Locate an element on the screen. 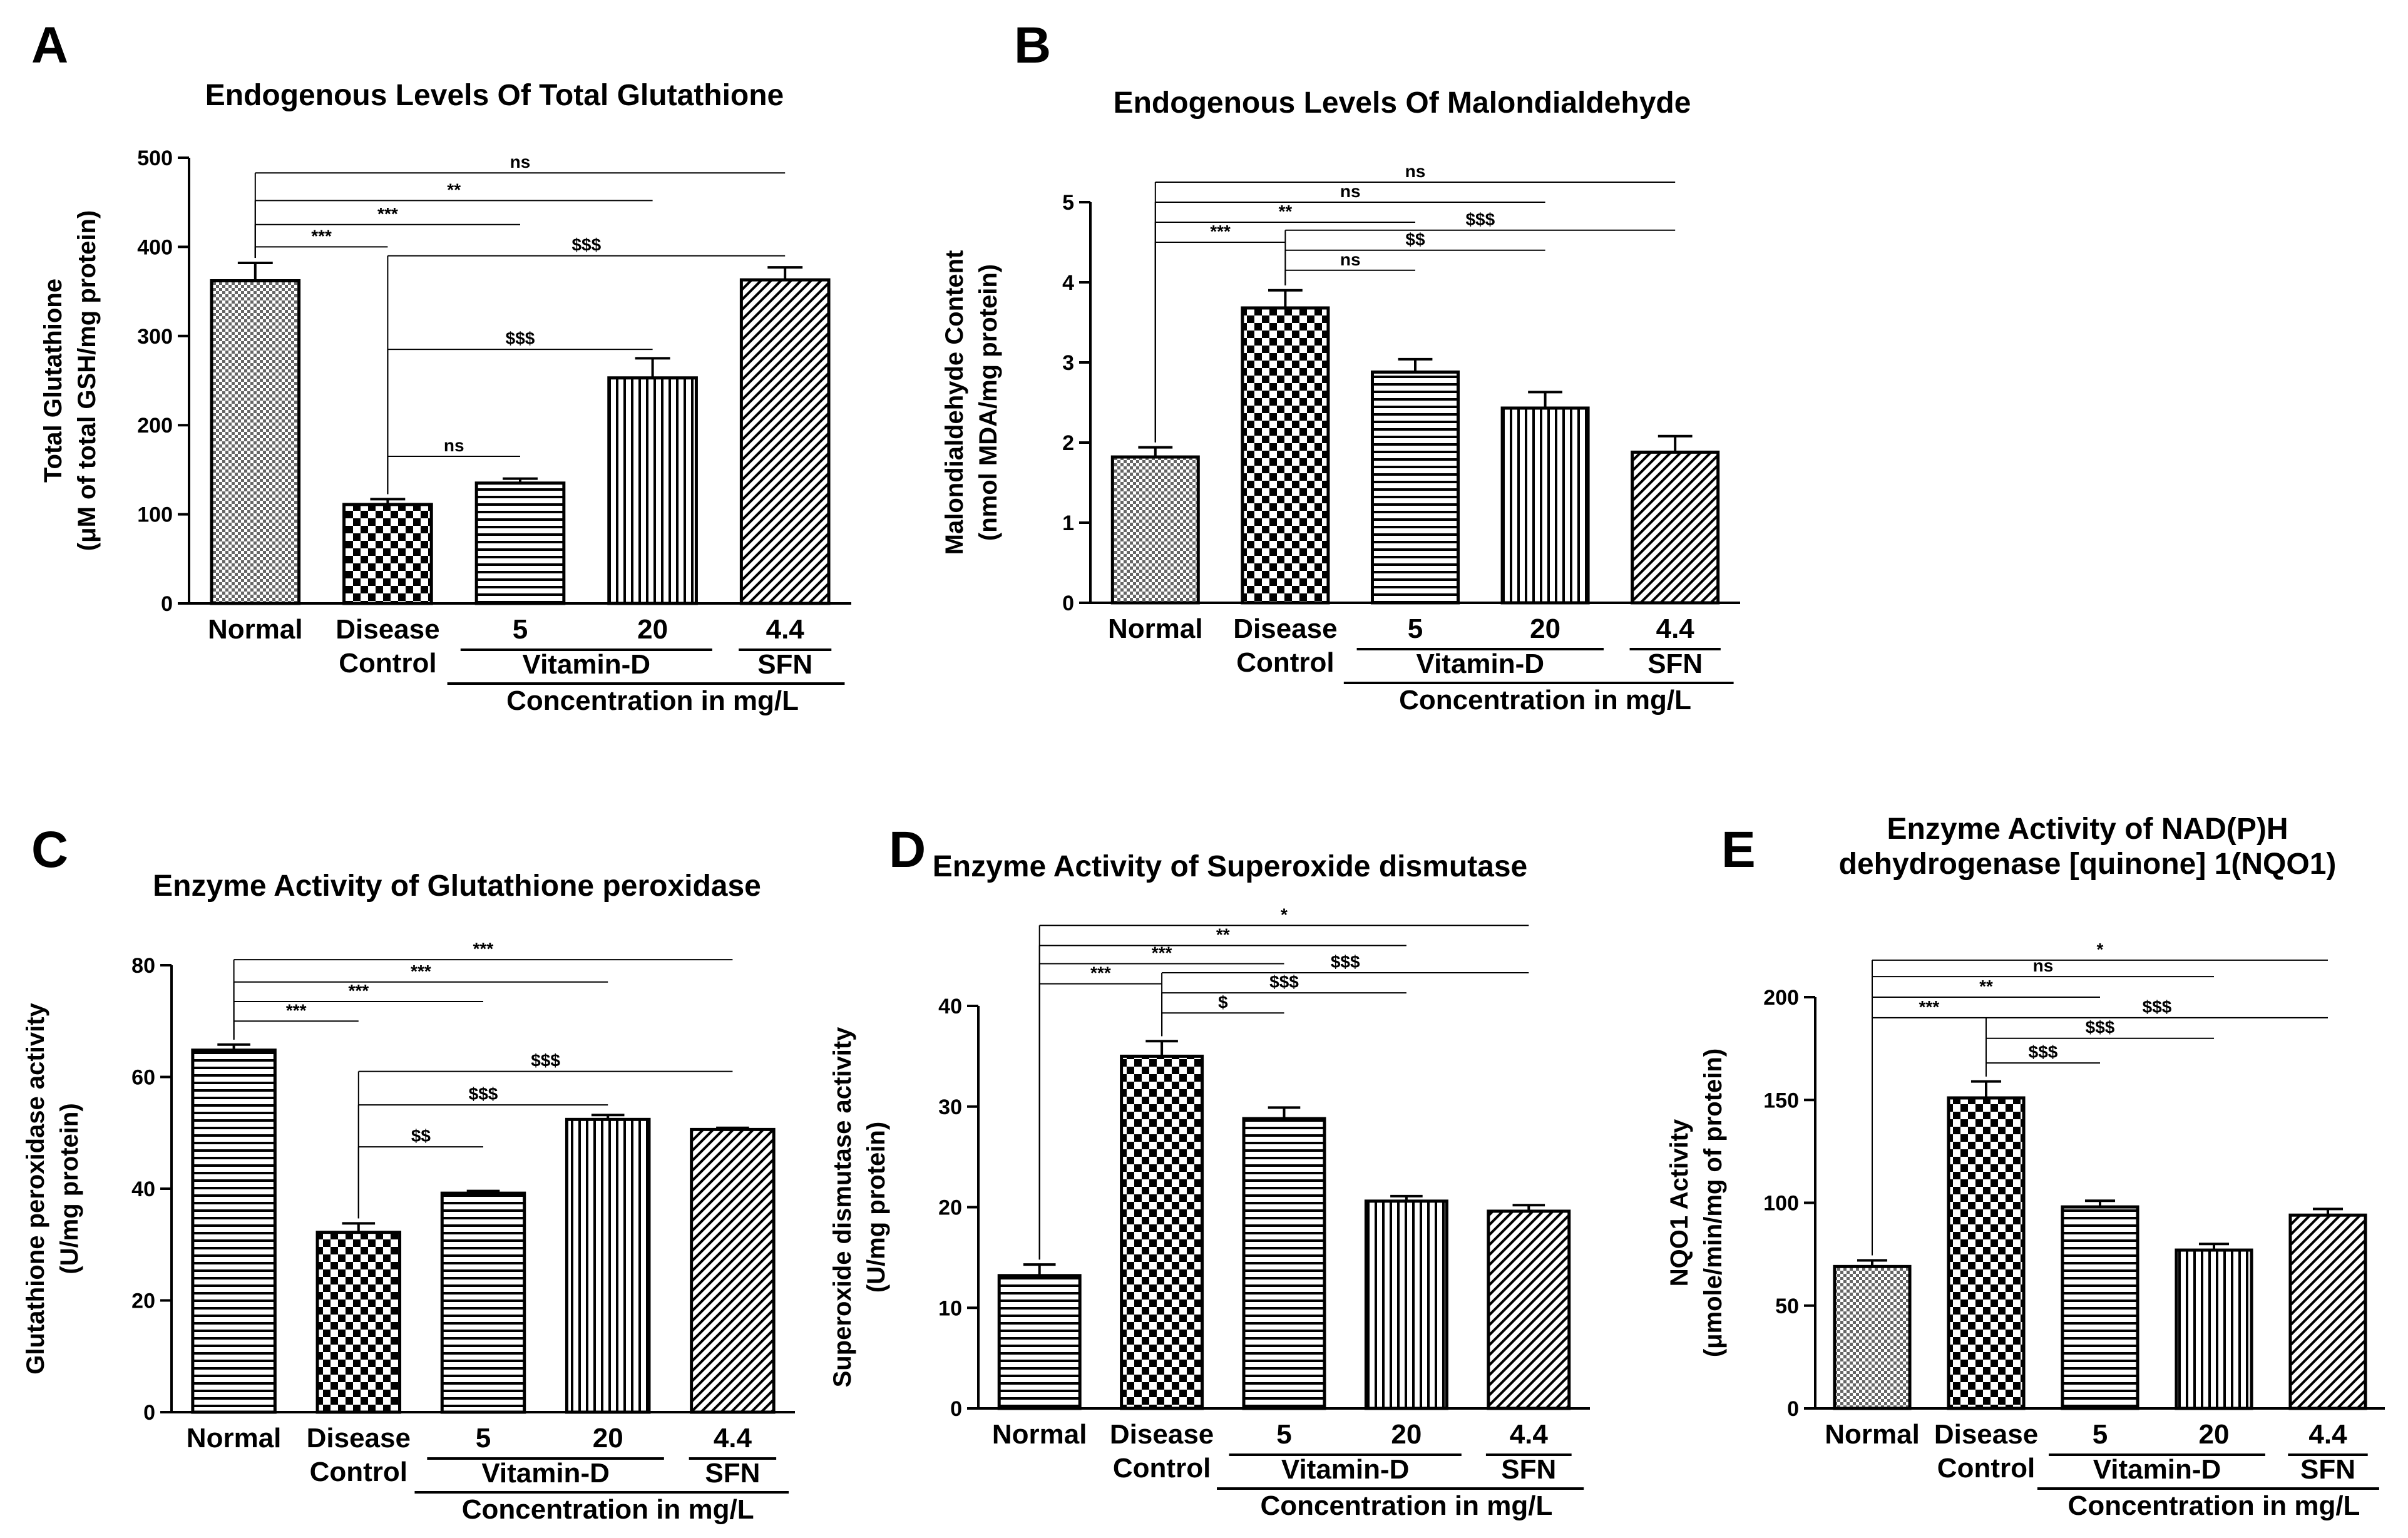 The width and height of the screenshot is (2408, 1538). y-tick-label: 30 is located at coordinates (950, 1107).